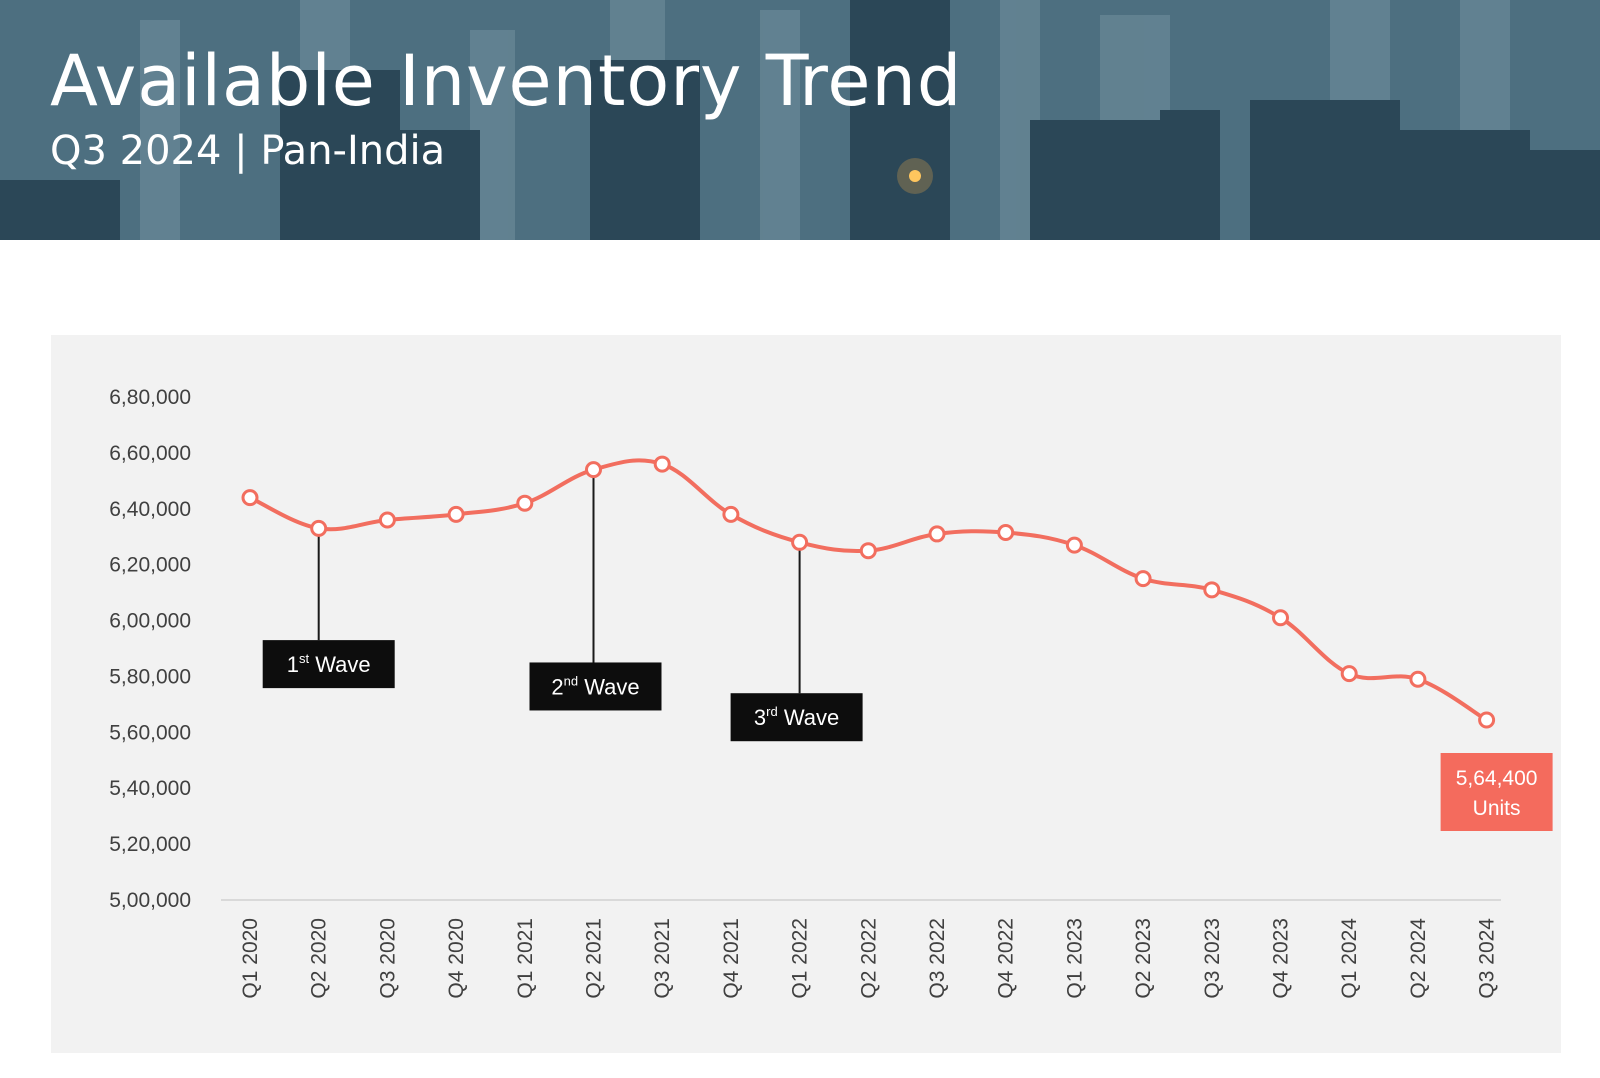  Describe the element at coordinates (150, 565) in the screenshot. I see `y-tick-label: 6,20,000` at that location.